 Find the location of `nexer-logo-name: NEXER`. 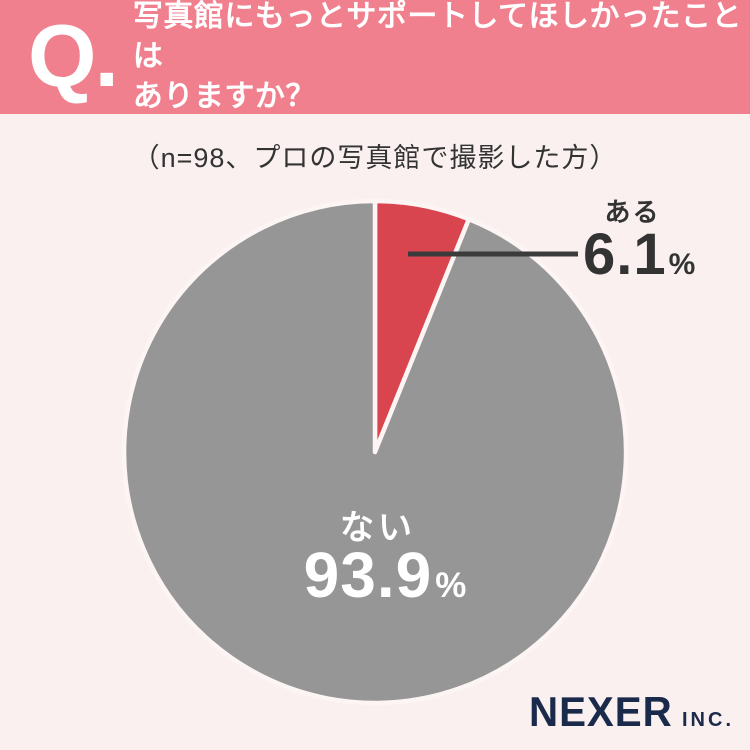

nexer-logo-name: NEXER is located at coordinates (601, 711).